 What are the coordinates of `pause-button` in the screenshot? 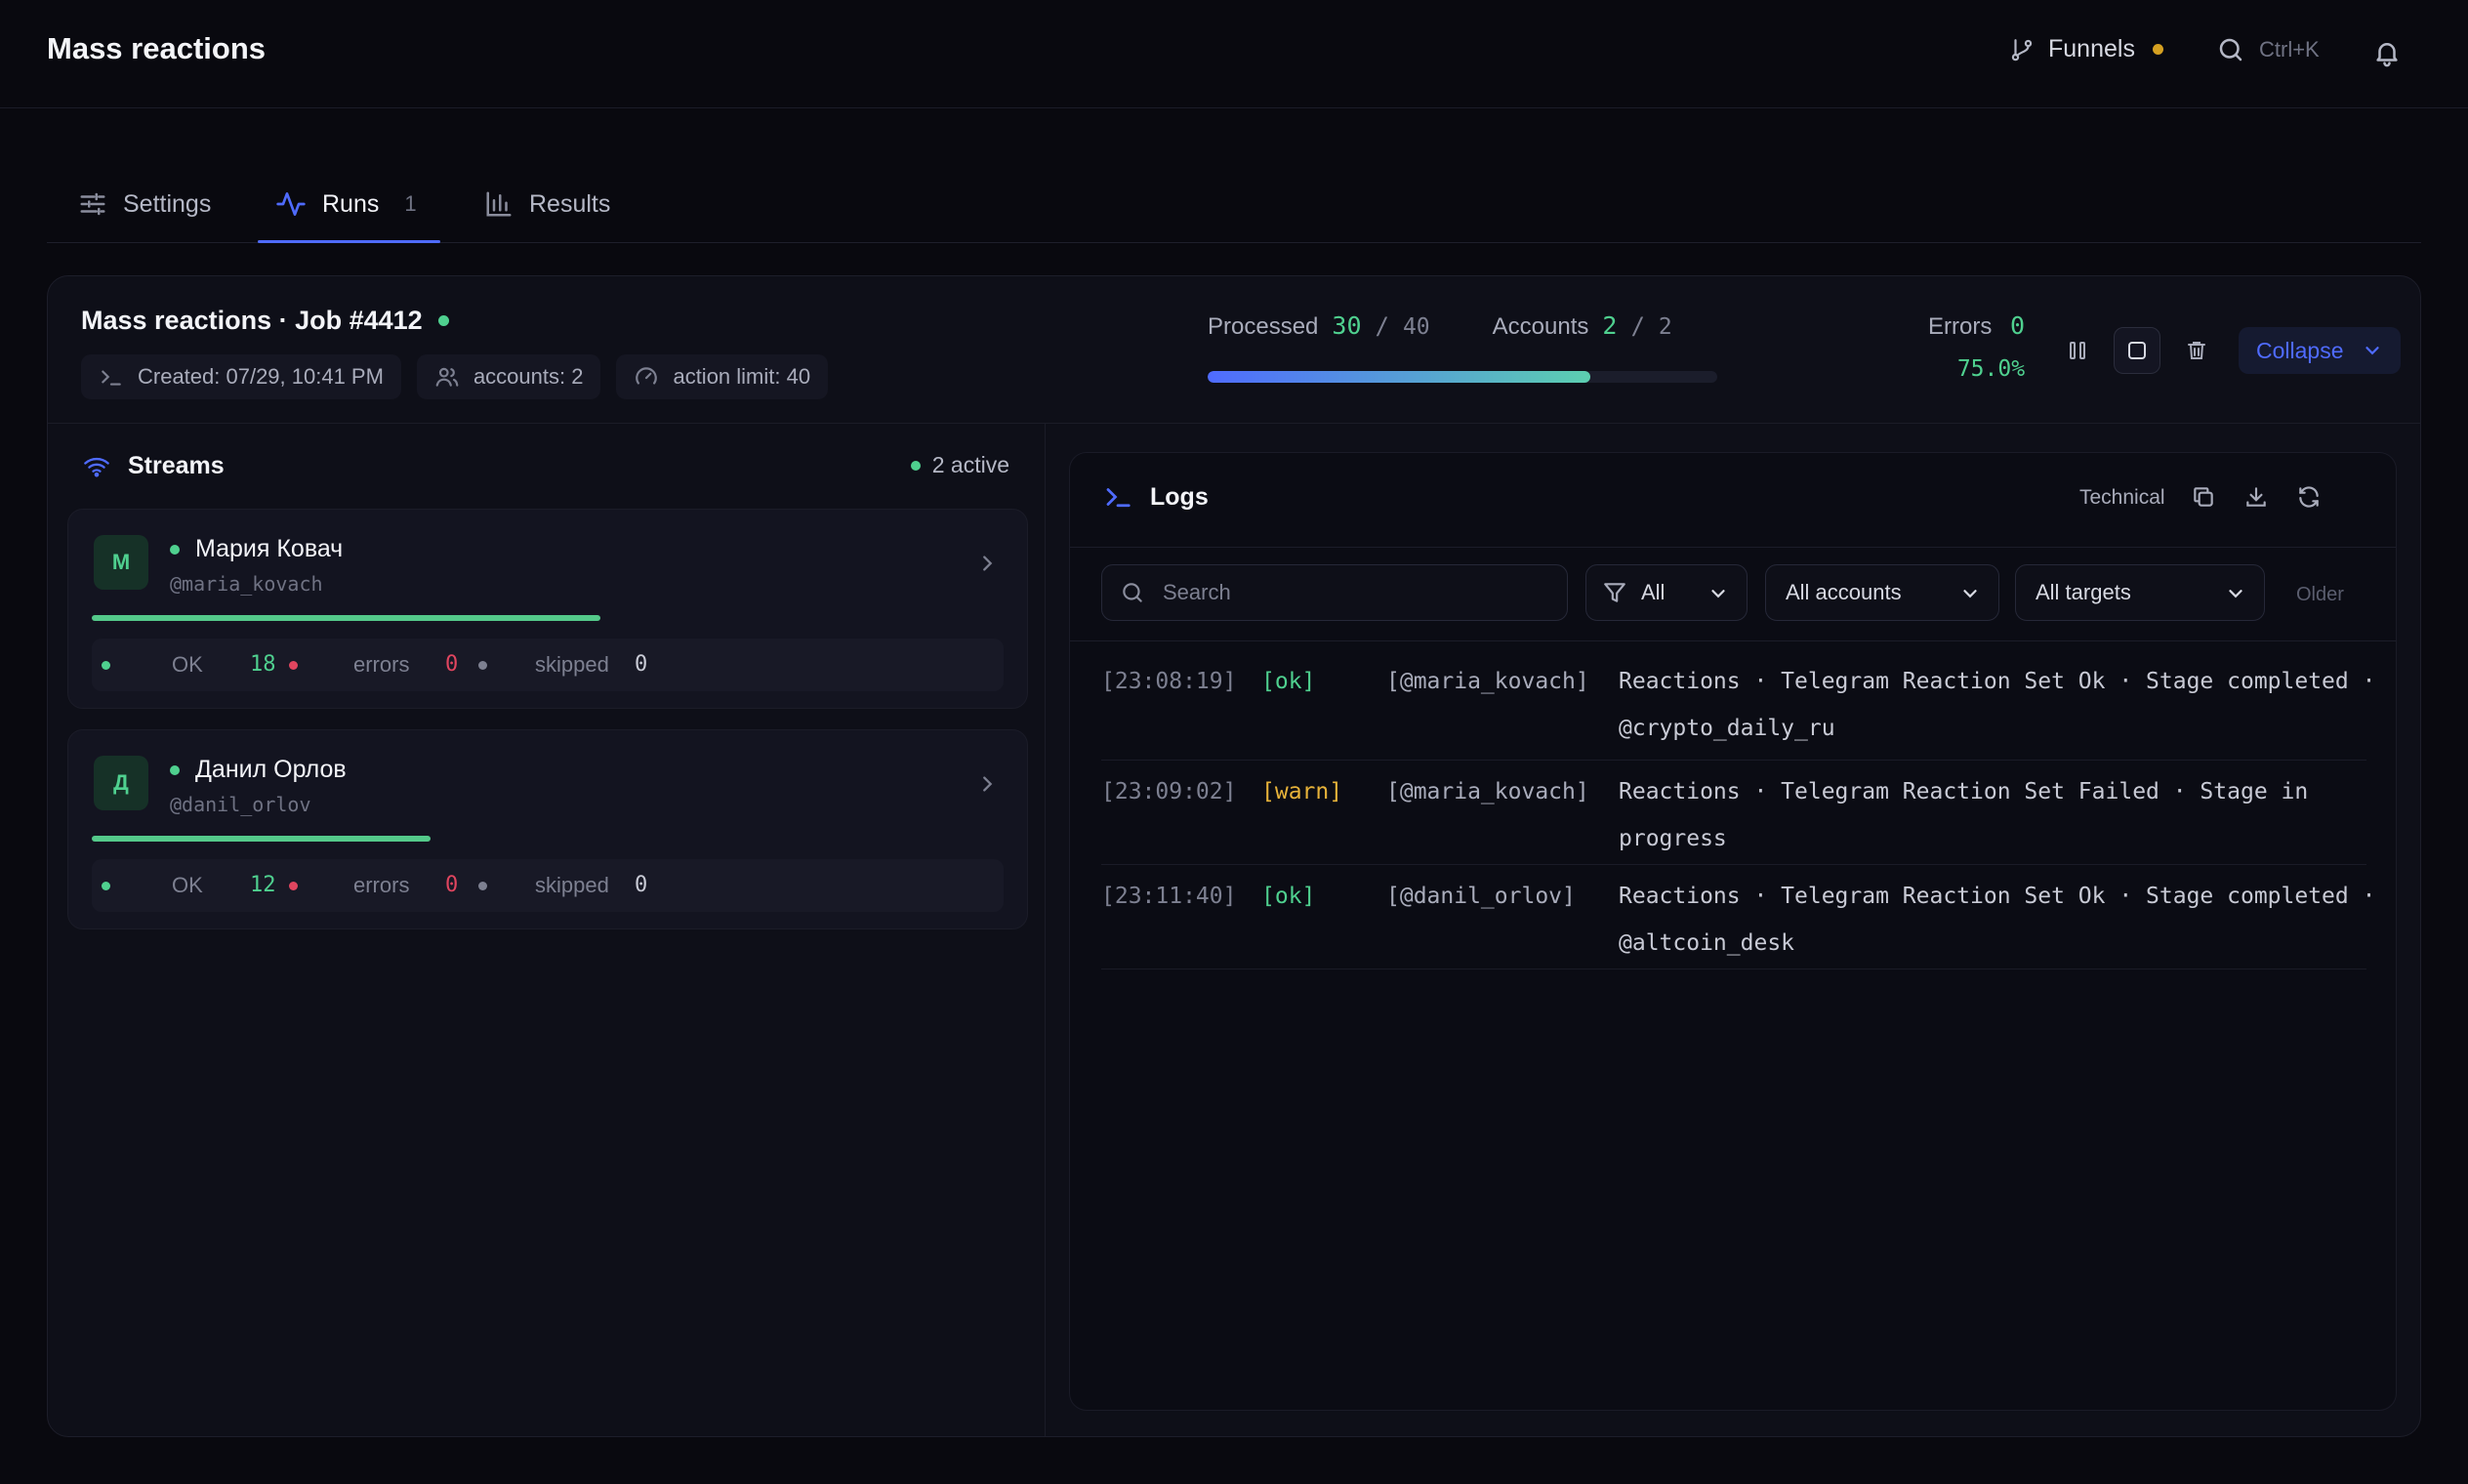 It's located at (2077, 350).